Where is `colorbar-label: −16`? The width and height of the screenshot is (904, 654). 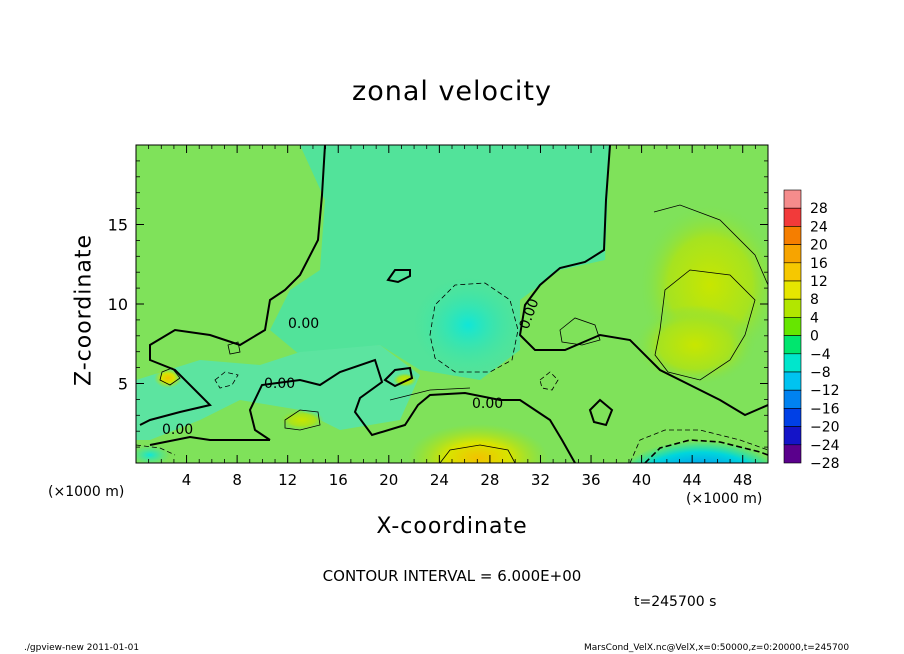 colorbar-label: −16 is located at coordinates (825, 409).